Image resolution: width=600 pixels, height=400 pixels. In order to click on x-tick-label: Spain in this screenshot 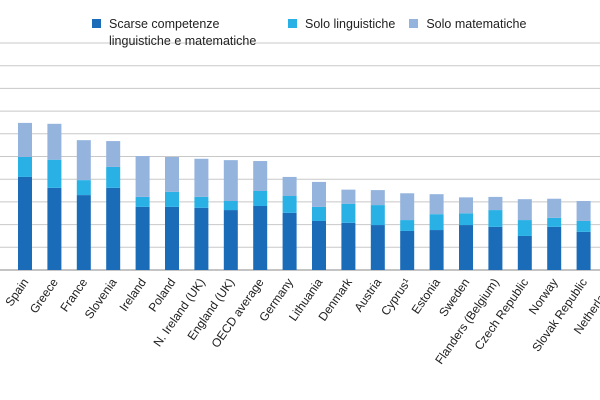, I will do `click(16, 292)`.